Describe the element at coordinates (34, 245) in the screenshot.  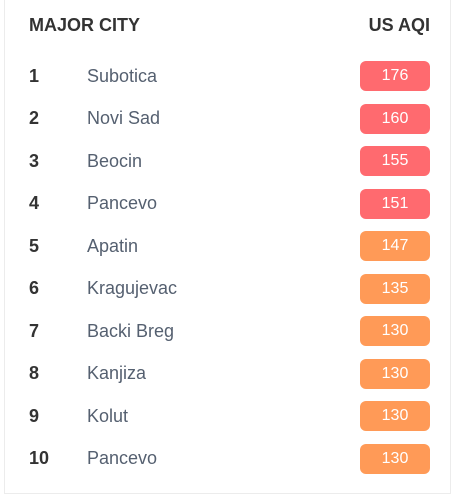
I see `rank-number: 5` at that location.